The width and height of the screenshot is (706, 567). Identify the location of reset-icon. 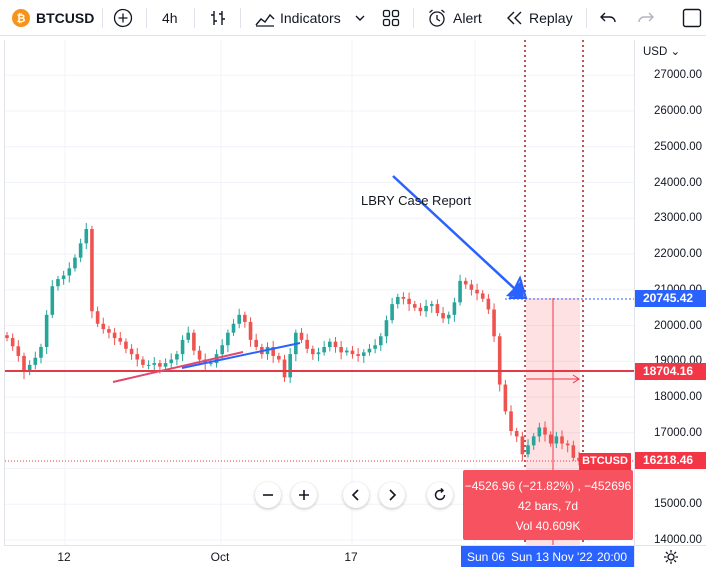
(440, 494).